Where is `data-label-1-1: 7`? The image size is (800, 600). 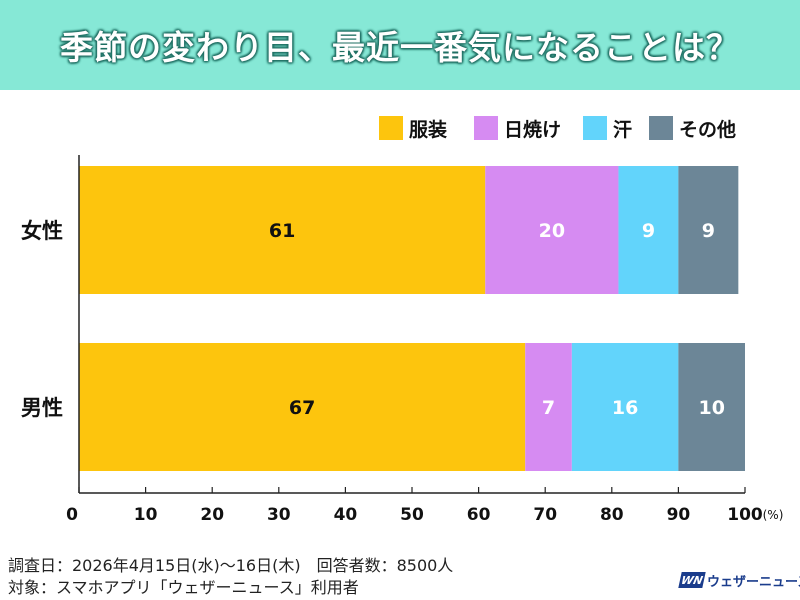
data-label-1-1: 7 is located at coordinates (548, 408).